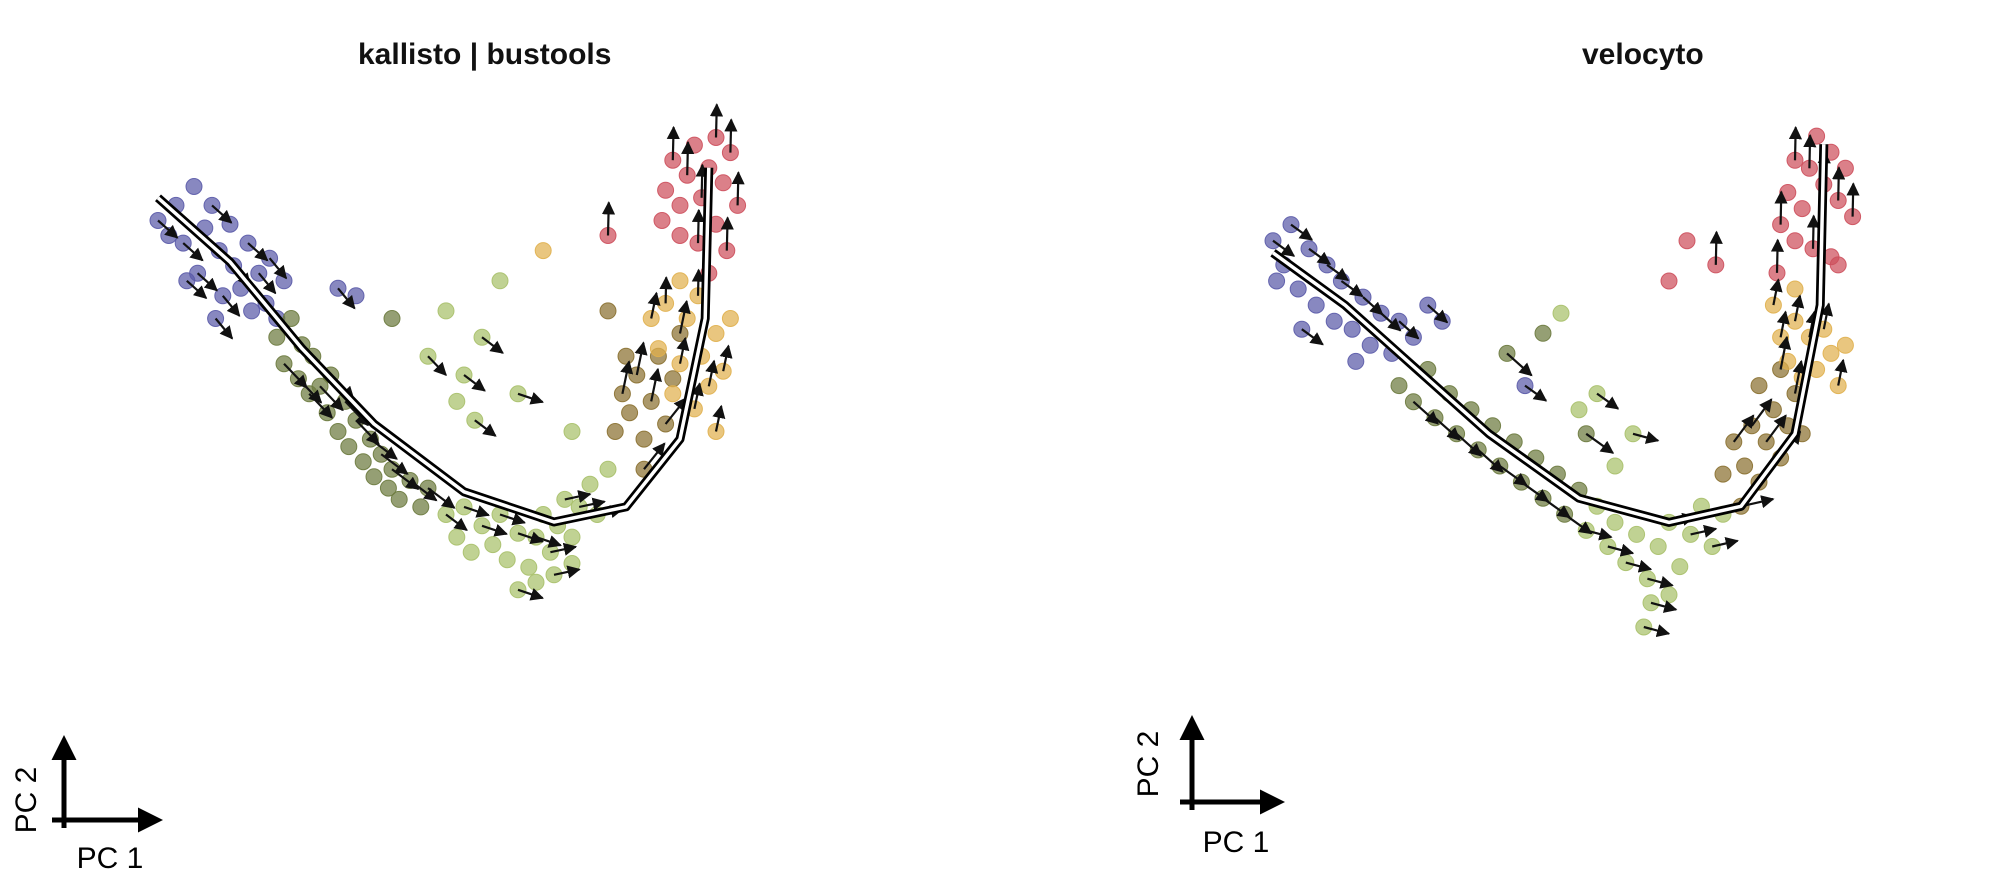  Describe the element at coordinates (1236, 842) in the screenshot. I see `x-axis-label: PC 1` at that location.